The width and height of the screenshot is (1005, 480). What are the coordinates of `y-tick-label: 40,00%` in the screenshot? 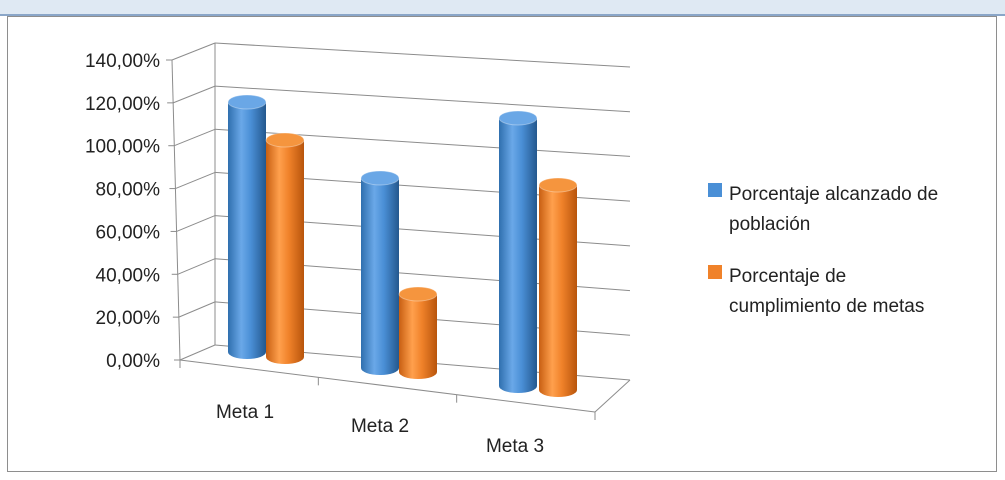 It's located at (128, 275).